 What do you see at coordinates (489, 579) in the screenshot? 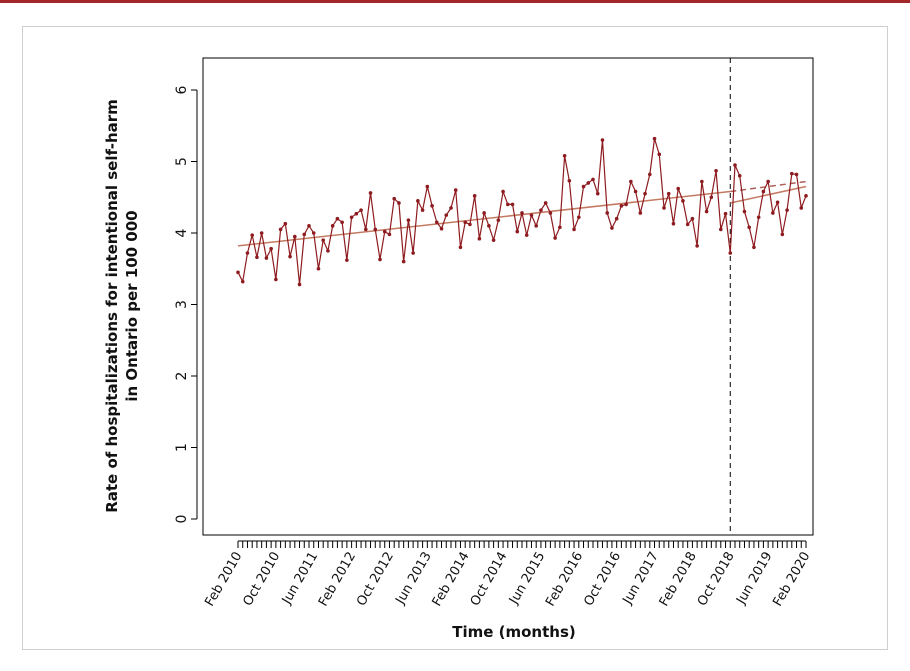
I see `x-tick-label: Oct 2014` at bounding box center [489, 579].